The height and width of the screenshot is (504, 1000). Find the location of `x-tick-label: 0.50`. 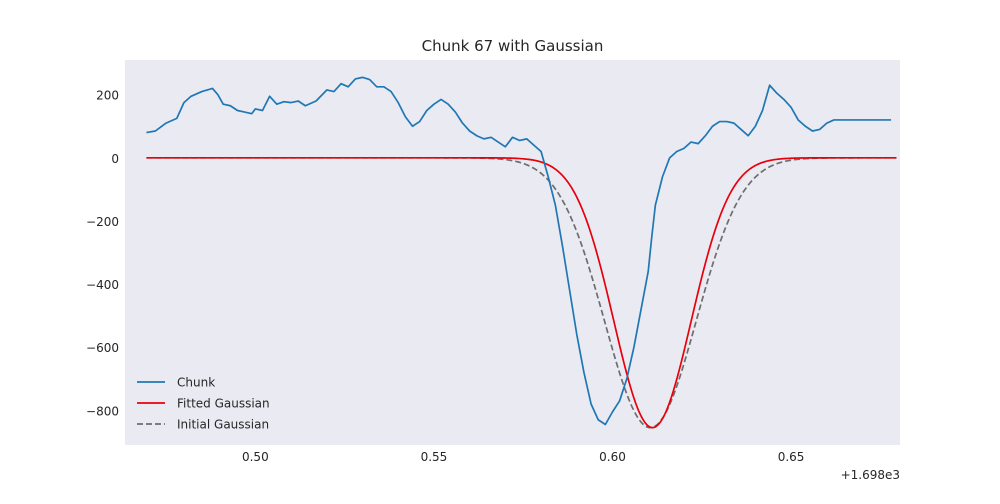

x-tick-label: 0.50 is located at coordinates (255, 457).